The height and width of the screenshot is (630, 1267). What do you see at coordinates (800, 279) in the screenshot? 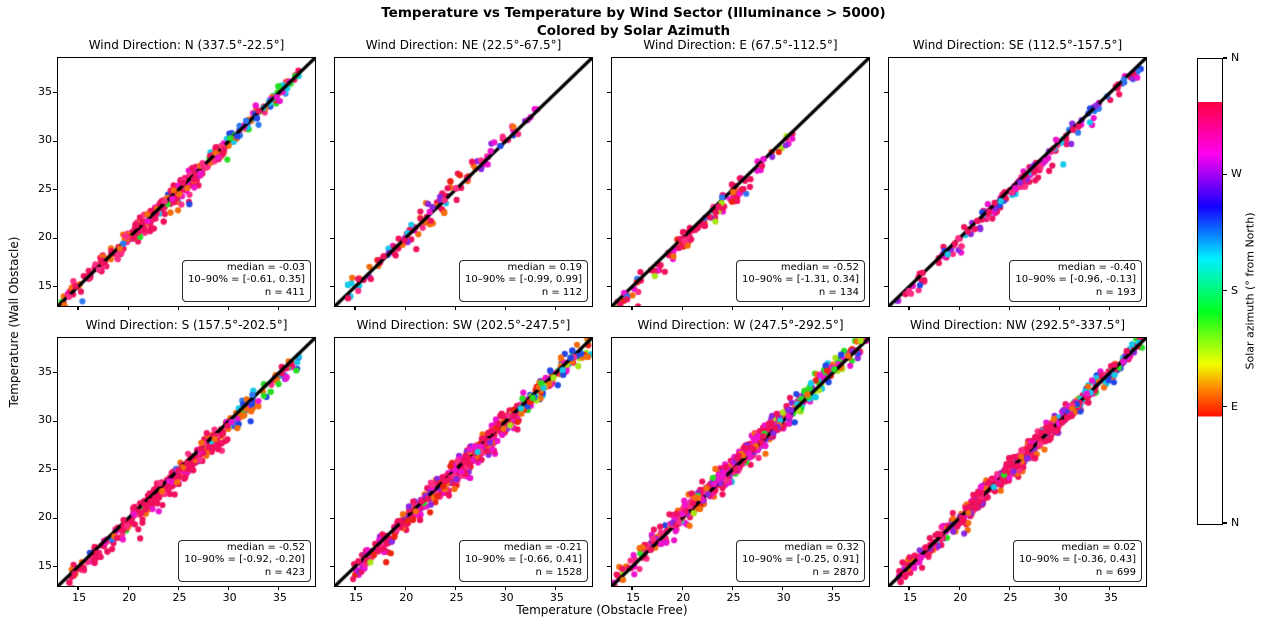
I see `stats-line-range: 10–90% = [-1.31, 0.34]` at bounding box center [800, 279].